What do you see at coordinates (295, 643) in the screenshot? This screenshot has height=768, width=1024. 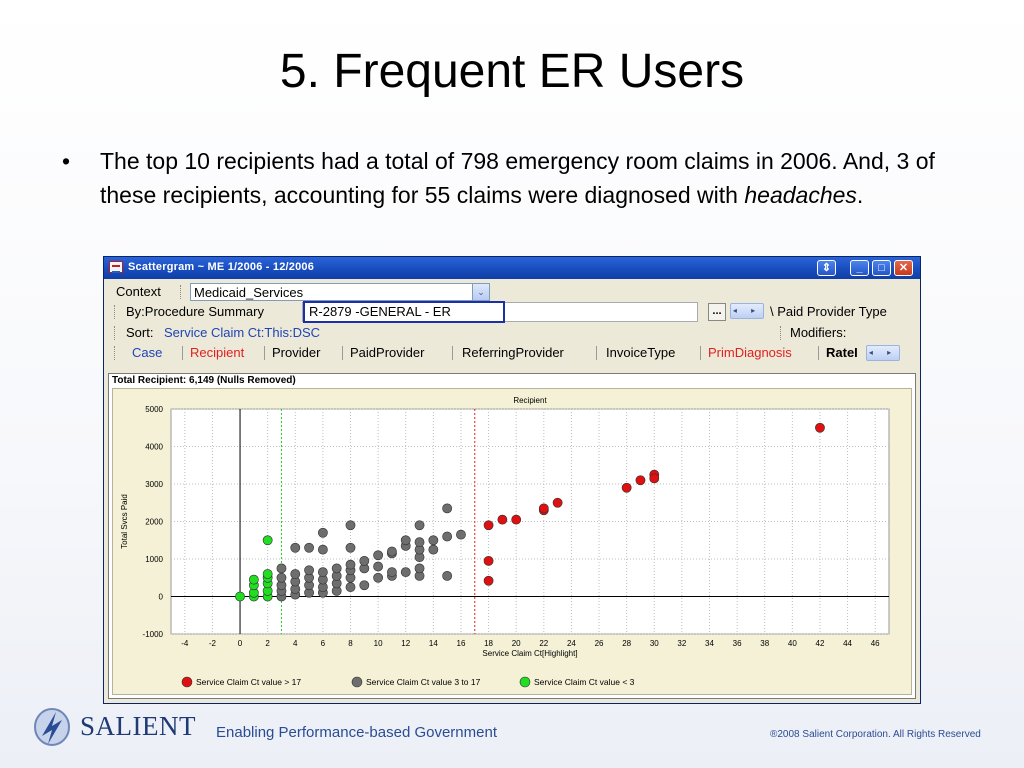 I see `x-tick-label: 4` at bounding box center [295, 643].